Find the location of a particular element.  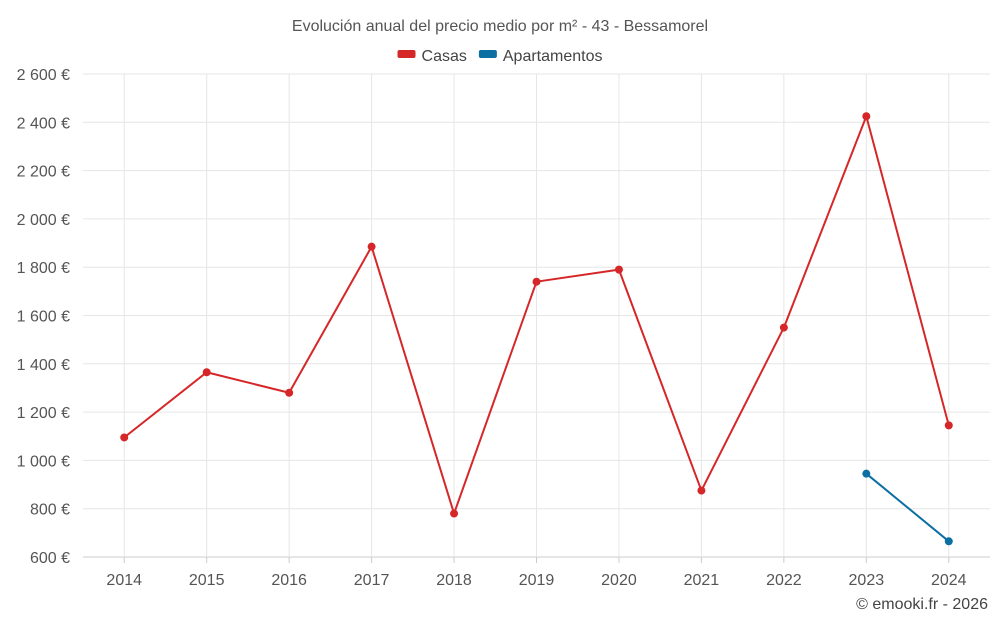

y-tick-label: 1 600 € is located at coordinates (43, 317).